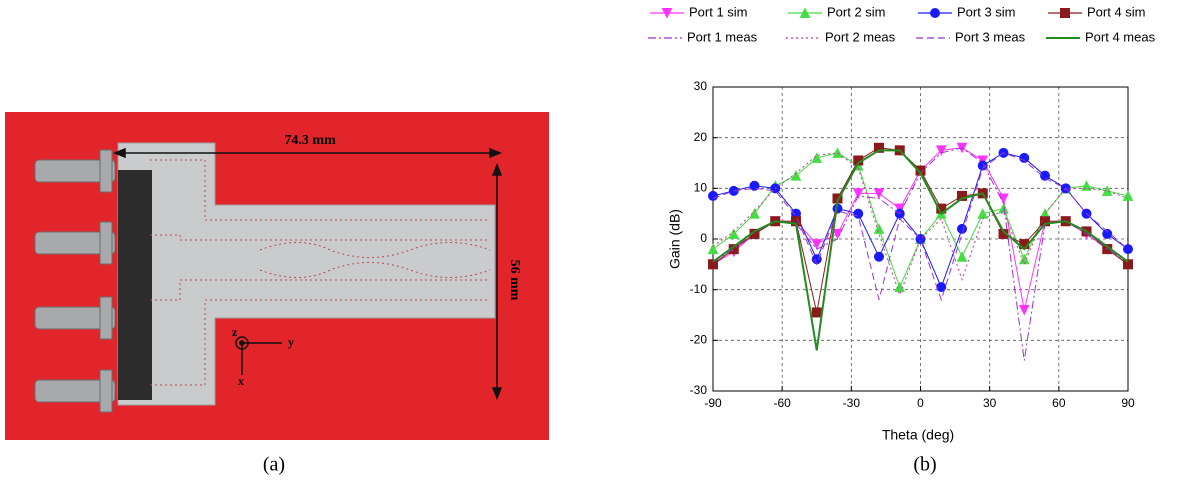 Image resolution: width=1199 pixels, height=489 pixels. What do you see at coordinates (675, 239) in the screenshot?
I see `y-axis-title: Gain (dB)` at bounding box center [675, 239].